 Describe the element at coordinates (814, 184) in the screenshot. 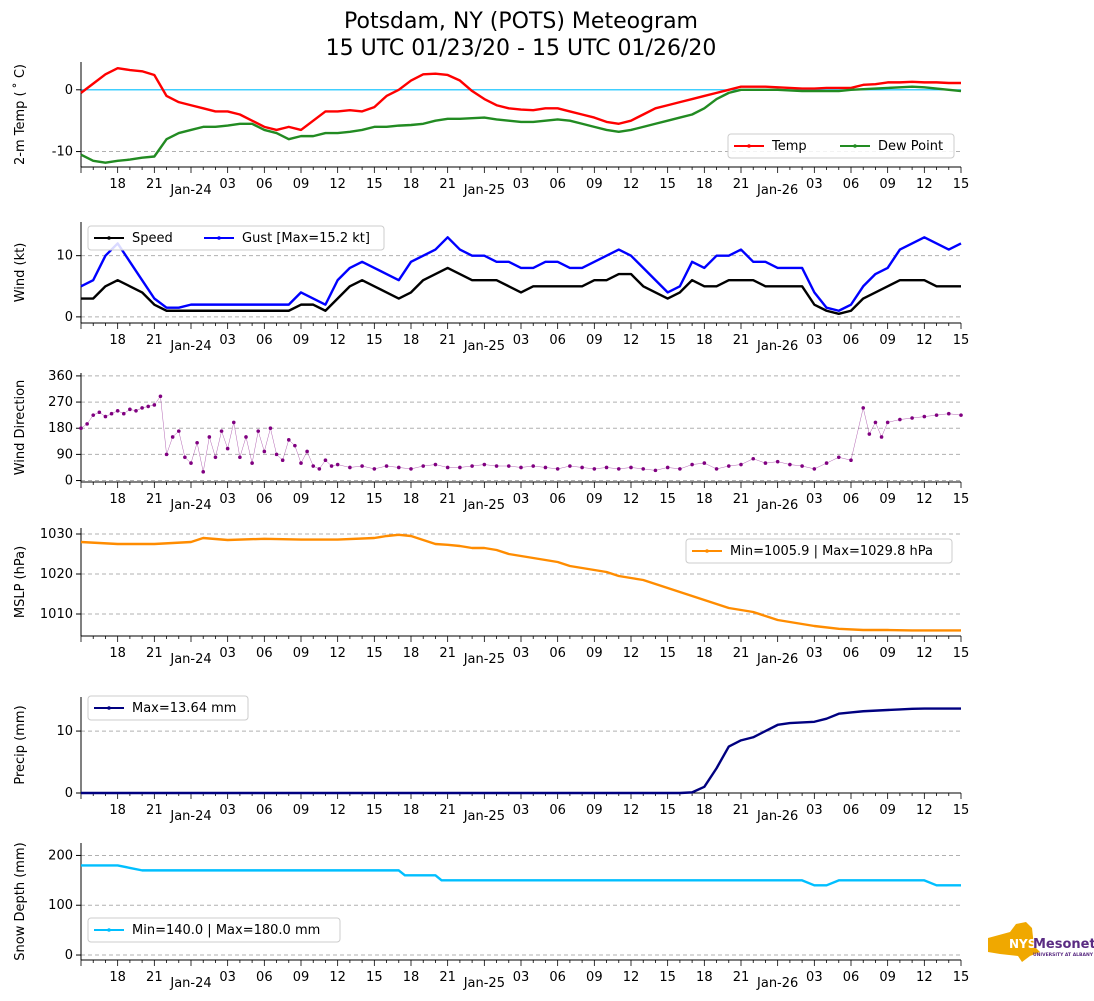

I see `temp-x-tick-label: 03` at that location.